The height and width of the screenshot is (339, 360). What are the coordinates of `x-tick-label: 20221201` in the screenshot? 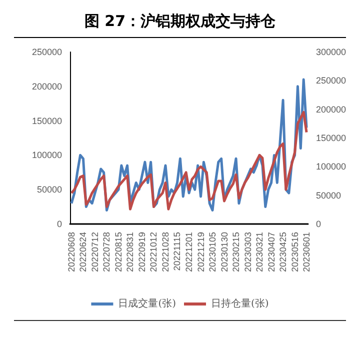 It's located at (189, 252).